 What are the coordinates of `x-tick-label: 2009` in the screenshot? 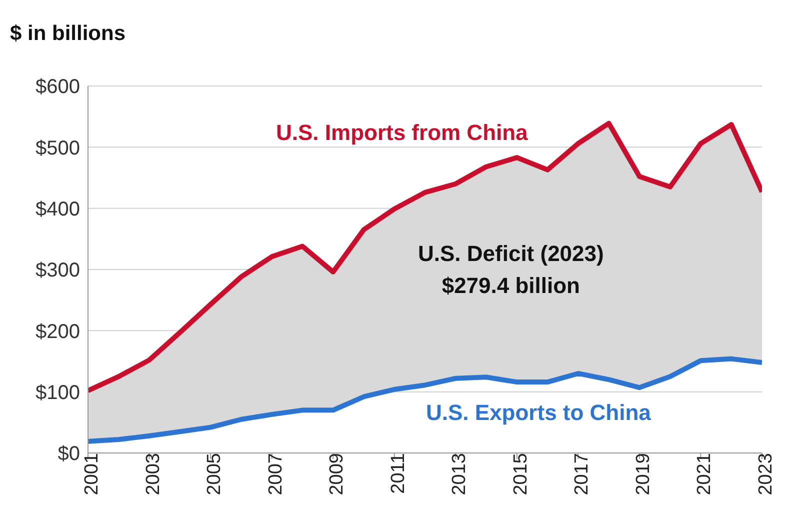 It's located at (337, 474).